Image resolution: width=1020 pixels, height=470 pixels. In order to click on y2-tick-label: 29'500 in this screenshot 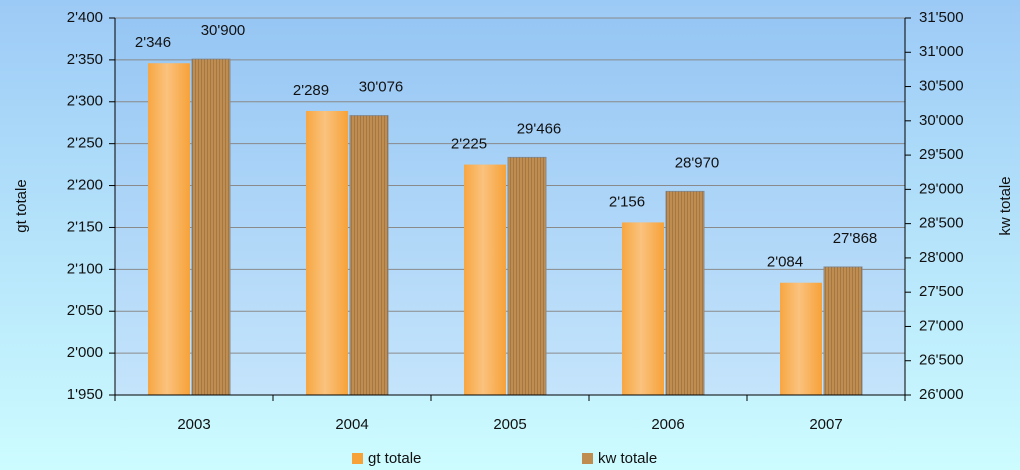, I will do `click(941, 154)`.